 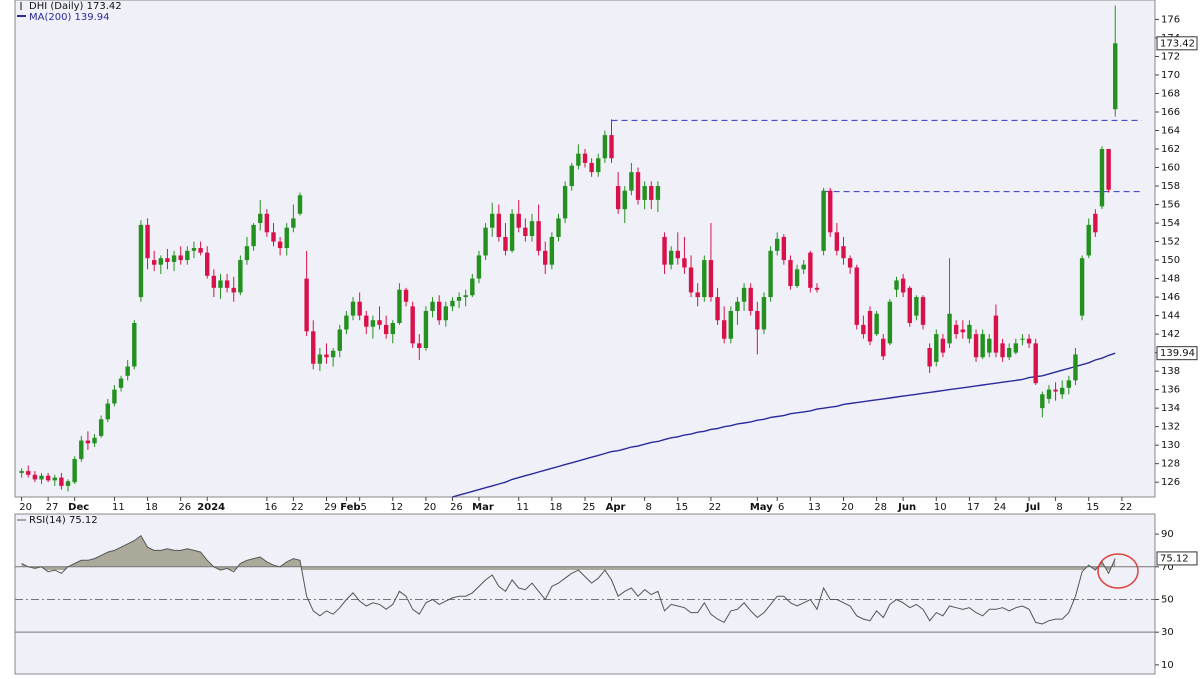 I want to click on y-tick-label: 154, so click(x=1170, y=223).